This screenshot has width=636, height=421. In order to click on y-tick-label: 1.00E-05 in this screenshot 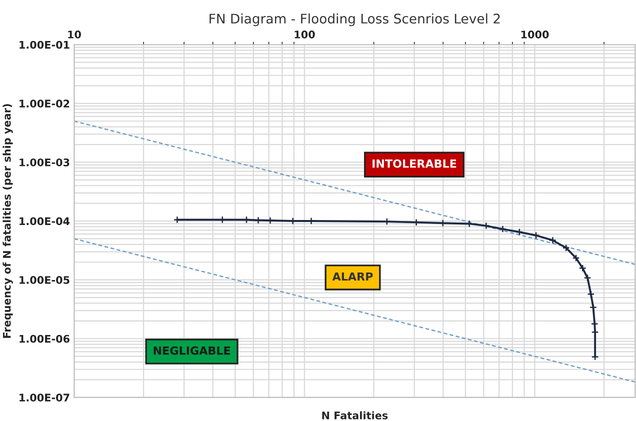, I will do `click(45, 280)`.